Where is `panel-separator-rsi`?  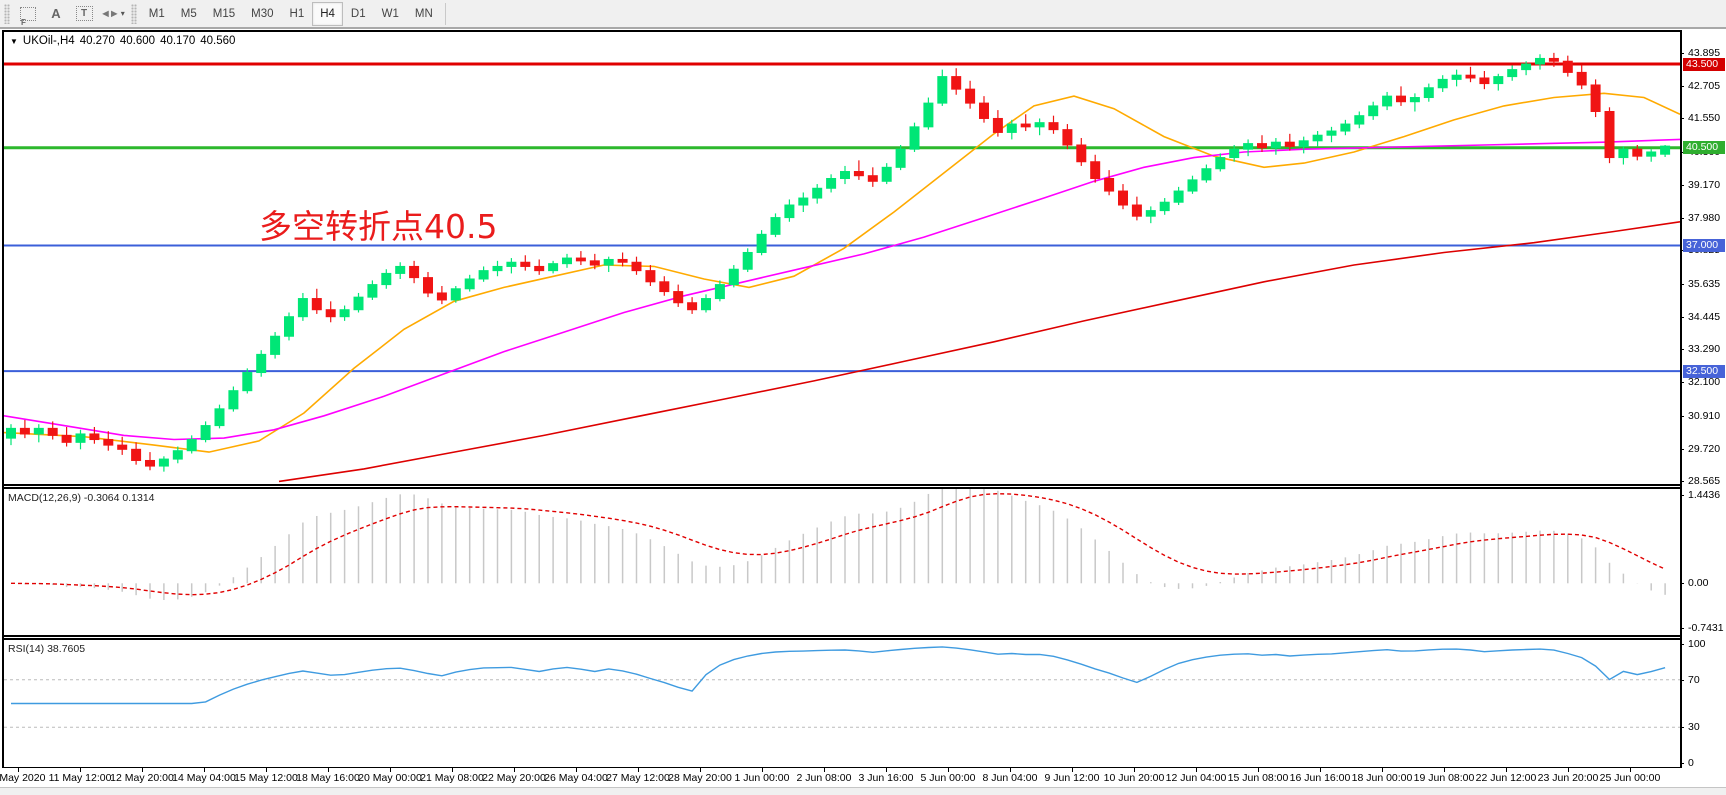 panel-separator-rsi is located at coordinates (842, 637).